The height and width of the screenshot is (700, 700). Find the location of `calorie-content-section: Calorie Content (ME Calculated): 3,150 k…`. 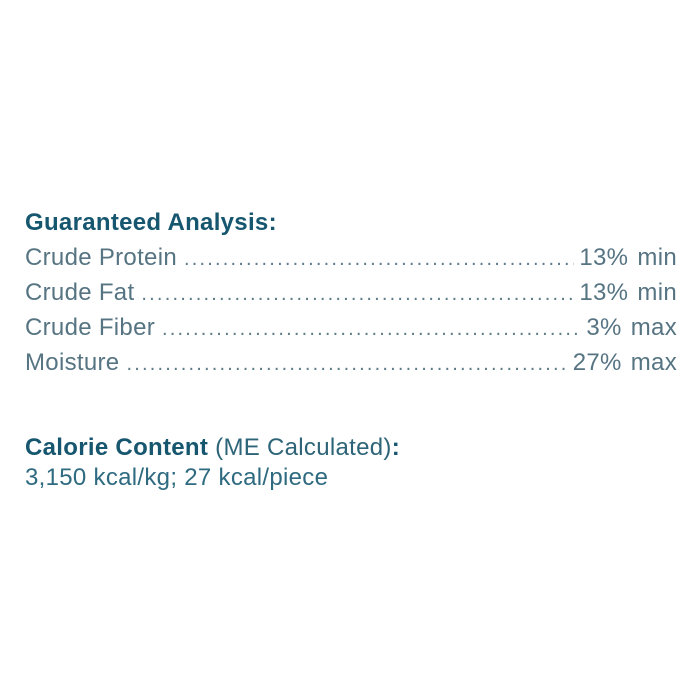

calorie-content-section: Calorie Content (ME Calculated): 3,150 k… is located at coordinates (351, 463).